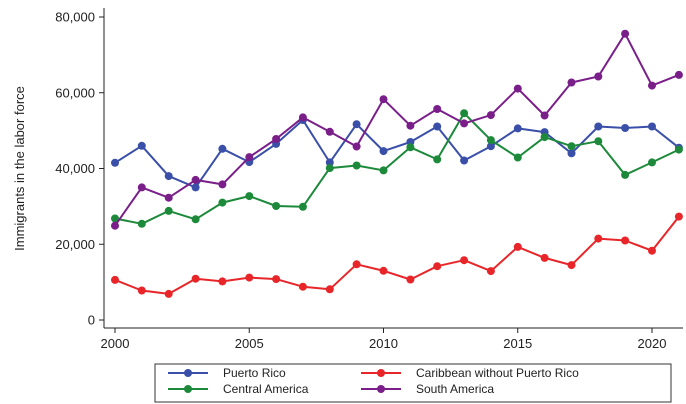  I want to click on y-axis-title: Immigrants in the labor force, so click(19, 168).